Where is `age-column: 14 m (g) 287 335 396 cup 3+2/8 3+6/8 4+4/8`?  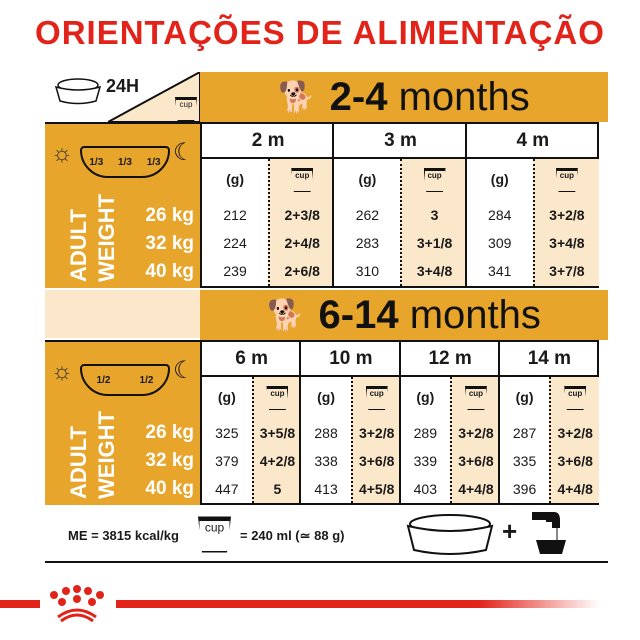
age-column: 14 m (g) 287 335 396 cup 3+2/8 3+6/8 4+4/8 is located at coordinates (548, 422).